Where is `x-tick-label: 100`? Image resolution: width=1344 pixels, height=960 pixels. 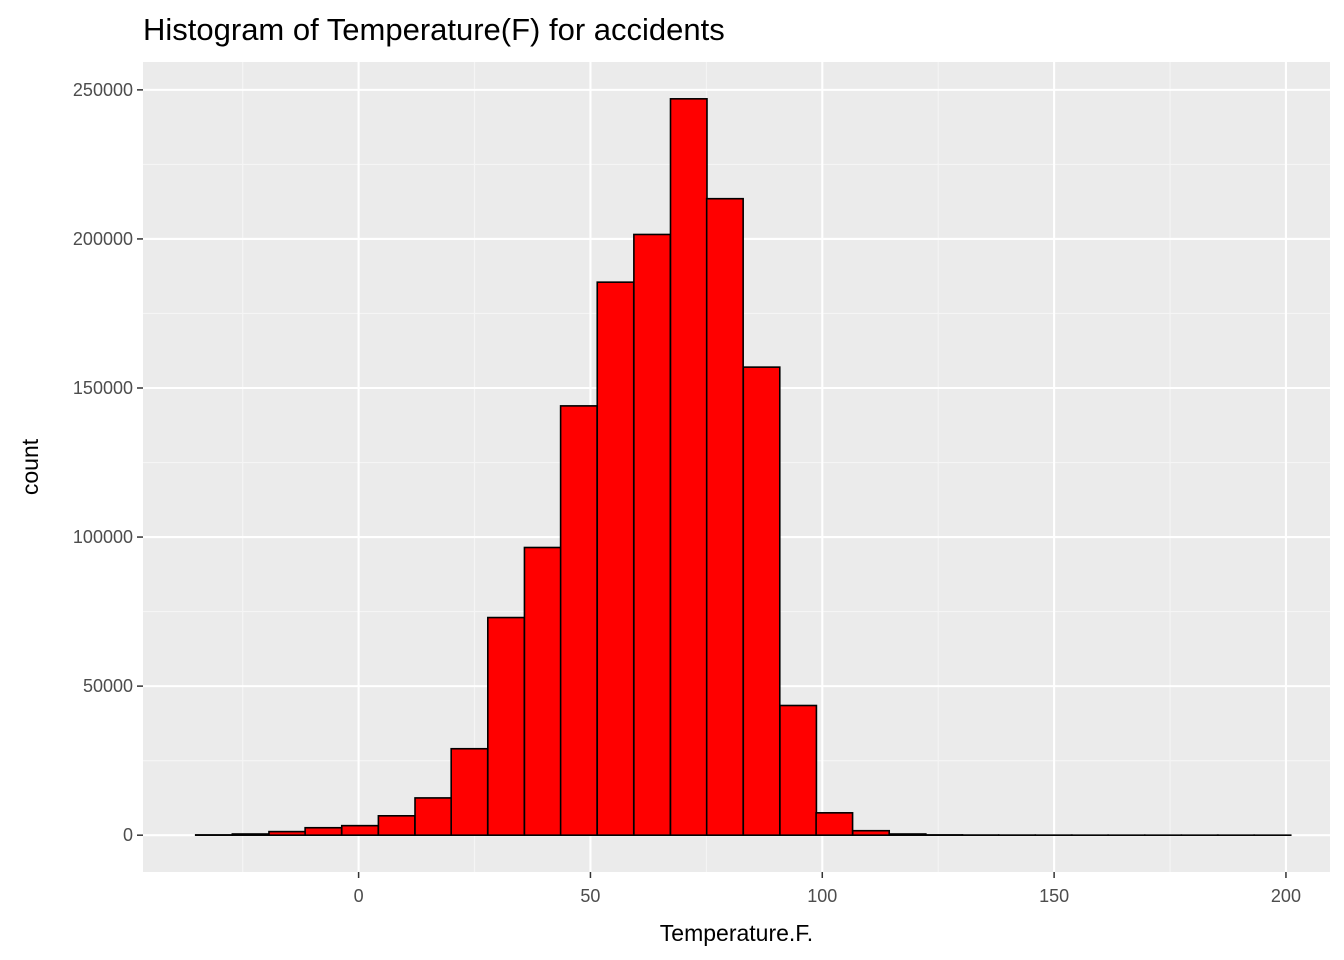 x-tick-label: 100 is located at coordinates (822, 896).